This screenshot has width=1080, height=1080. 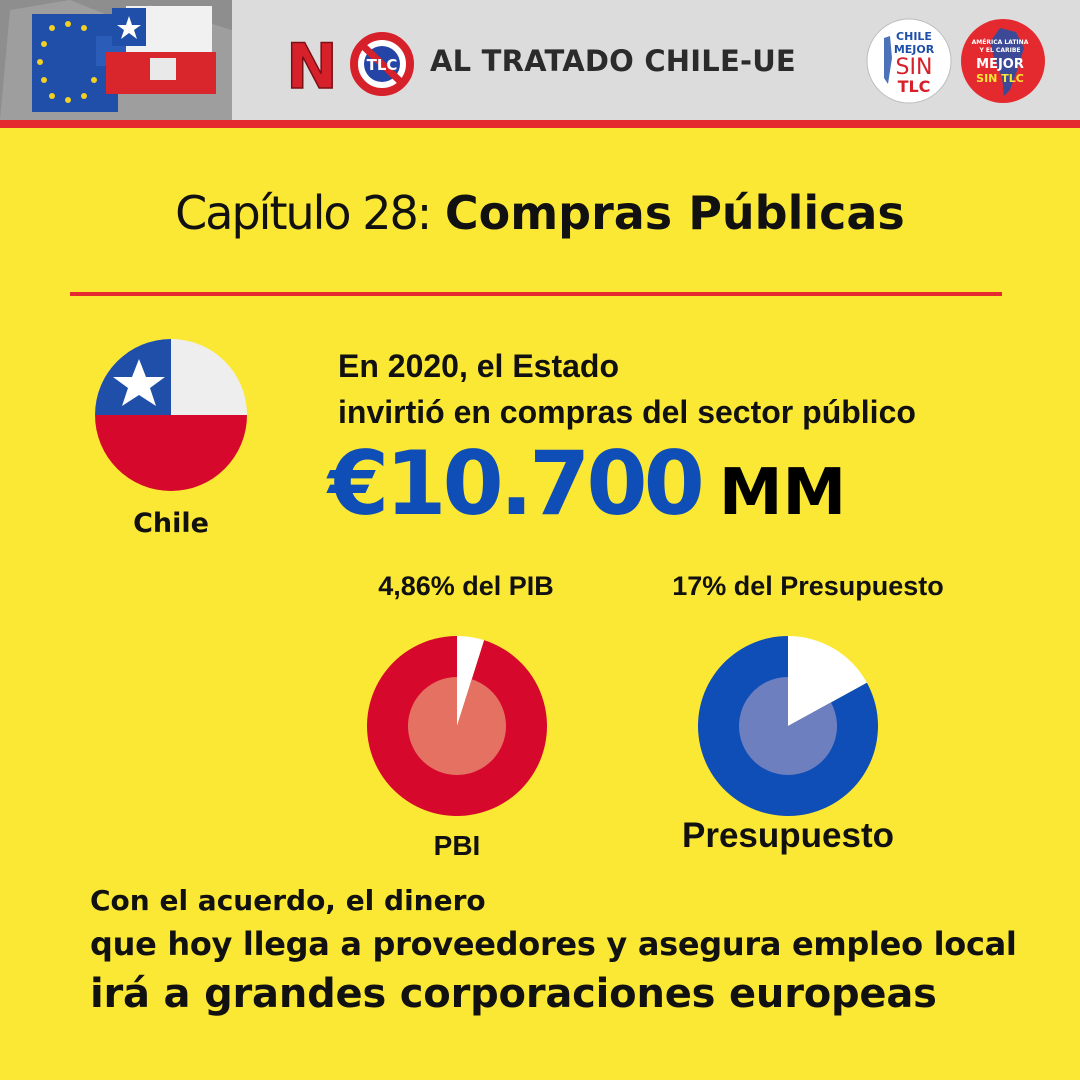 What do you see at coordinates (513, 994) in the screenshot?
I see `closing-line-3: irá a grandes corporaciones europeas` at bounding box center [513, 994].